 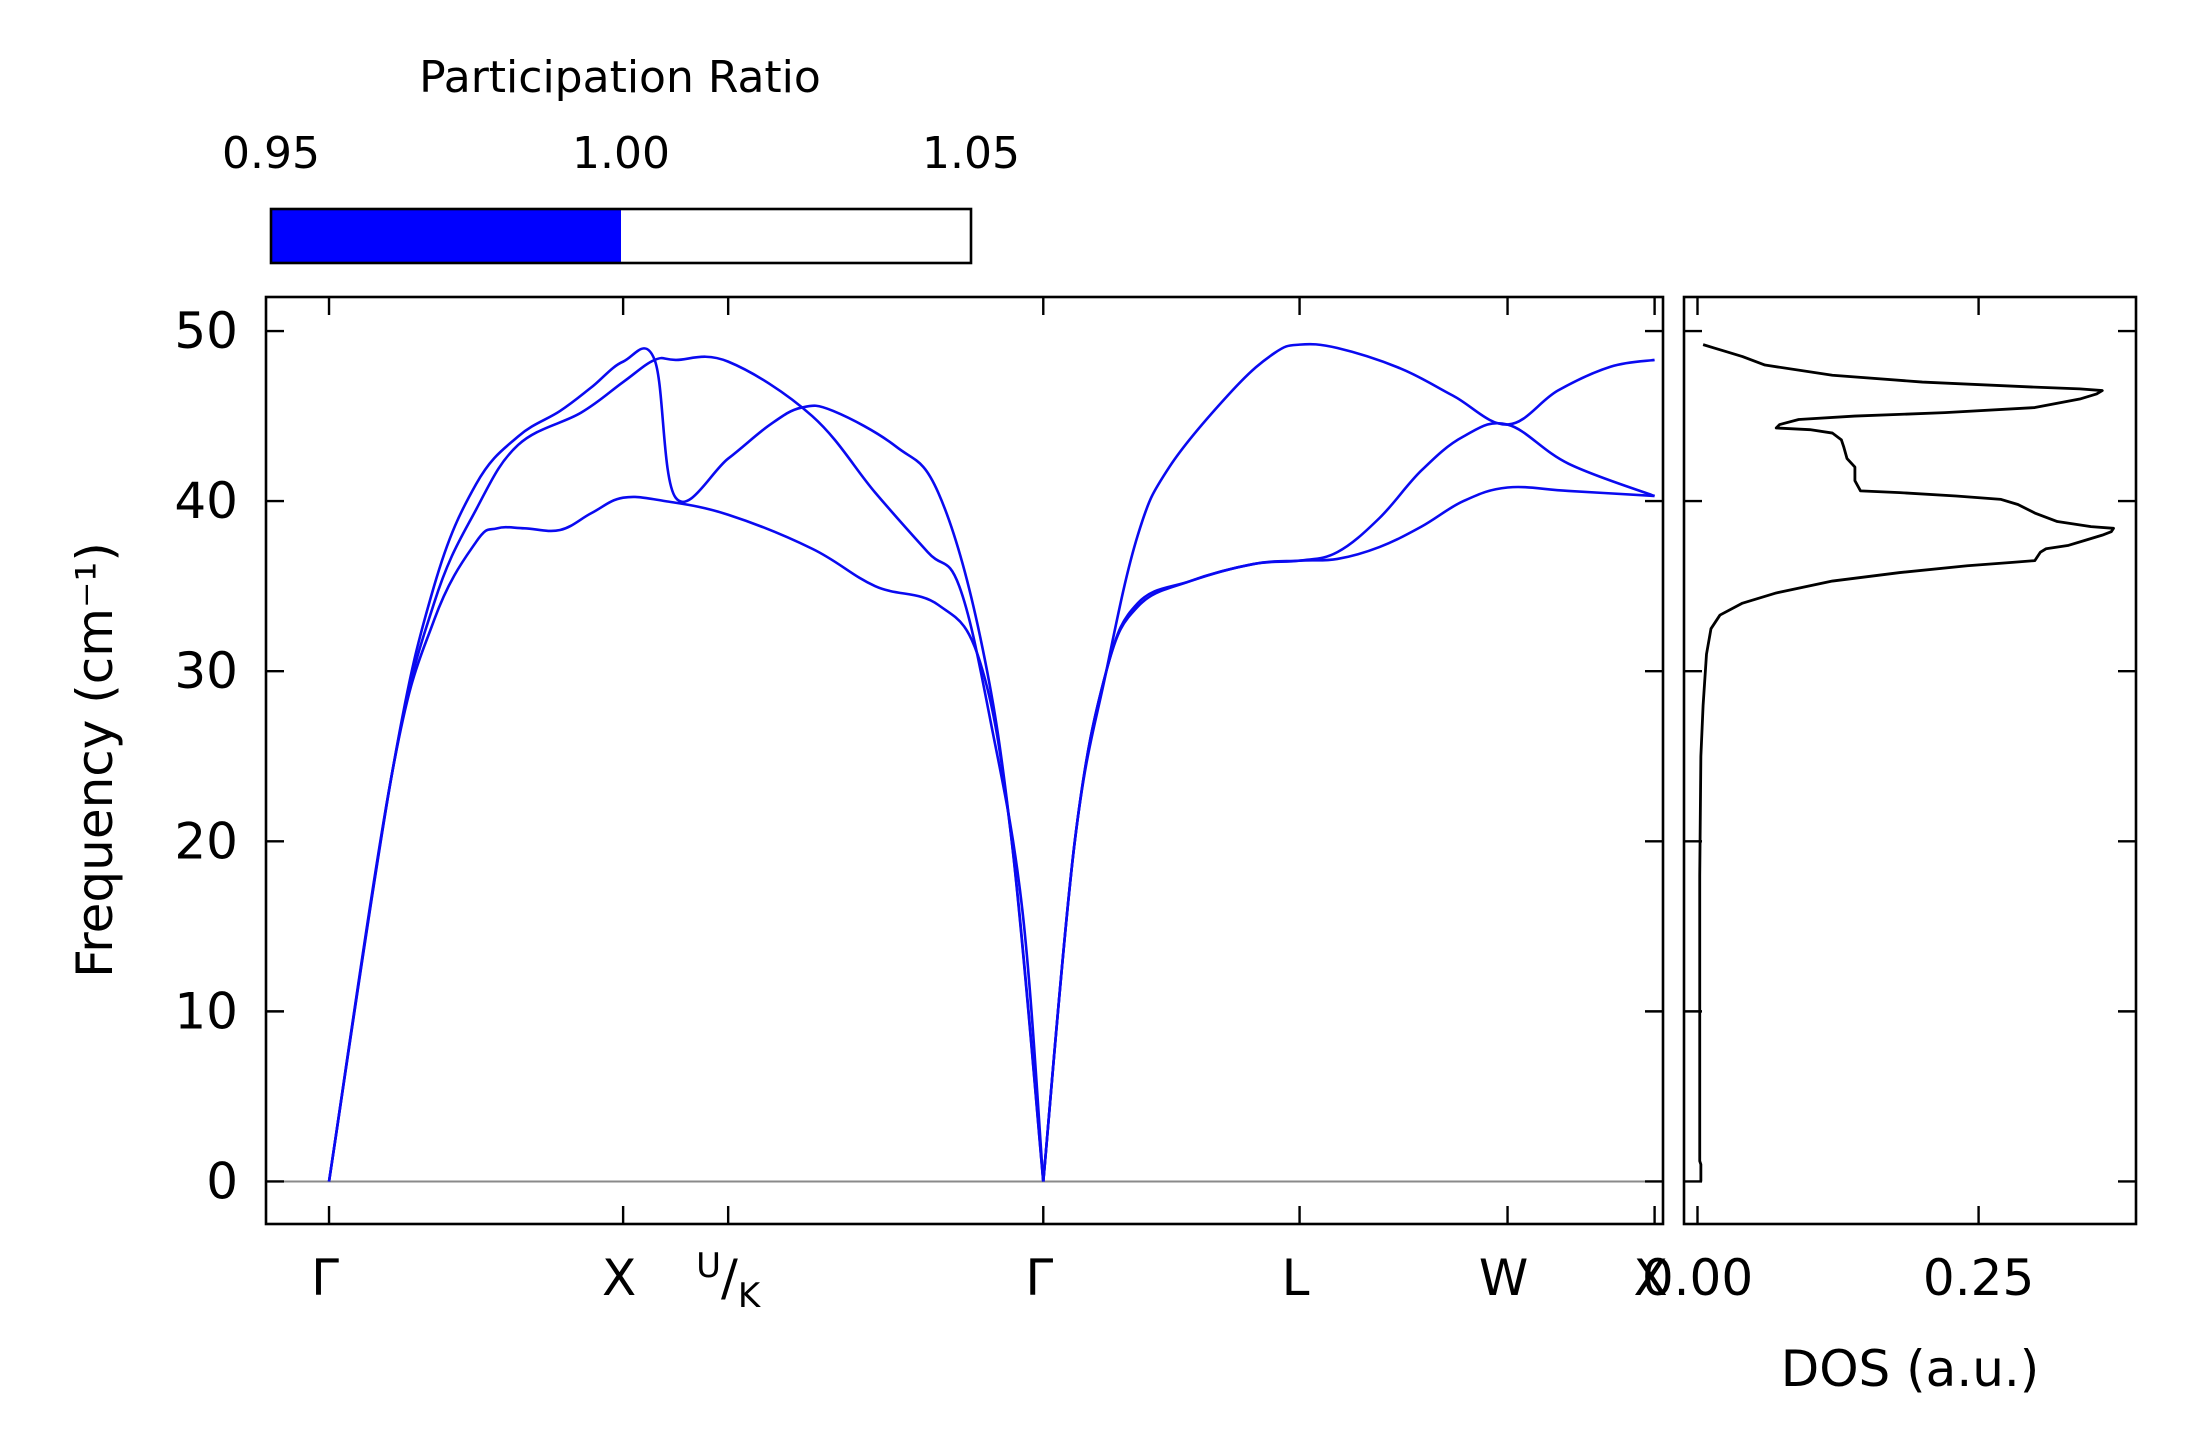 What do you see at coordinates (1650, 1278) in the screenshot?
I see `x-tick-label-6: X` at bounding box center [1650, 1278].